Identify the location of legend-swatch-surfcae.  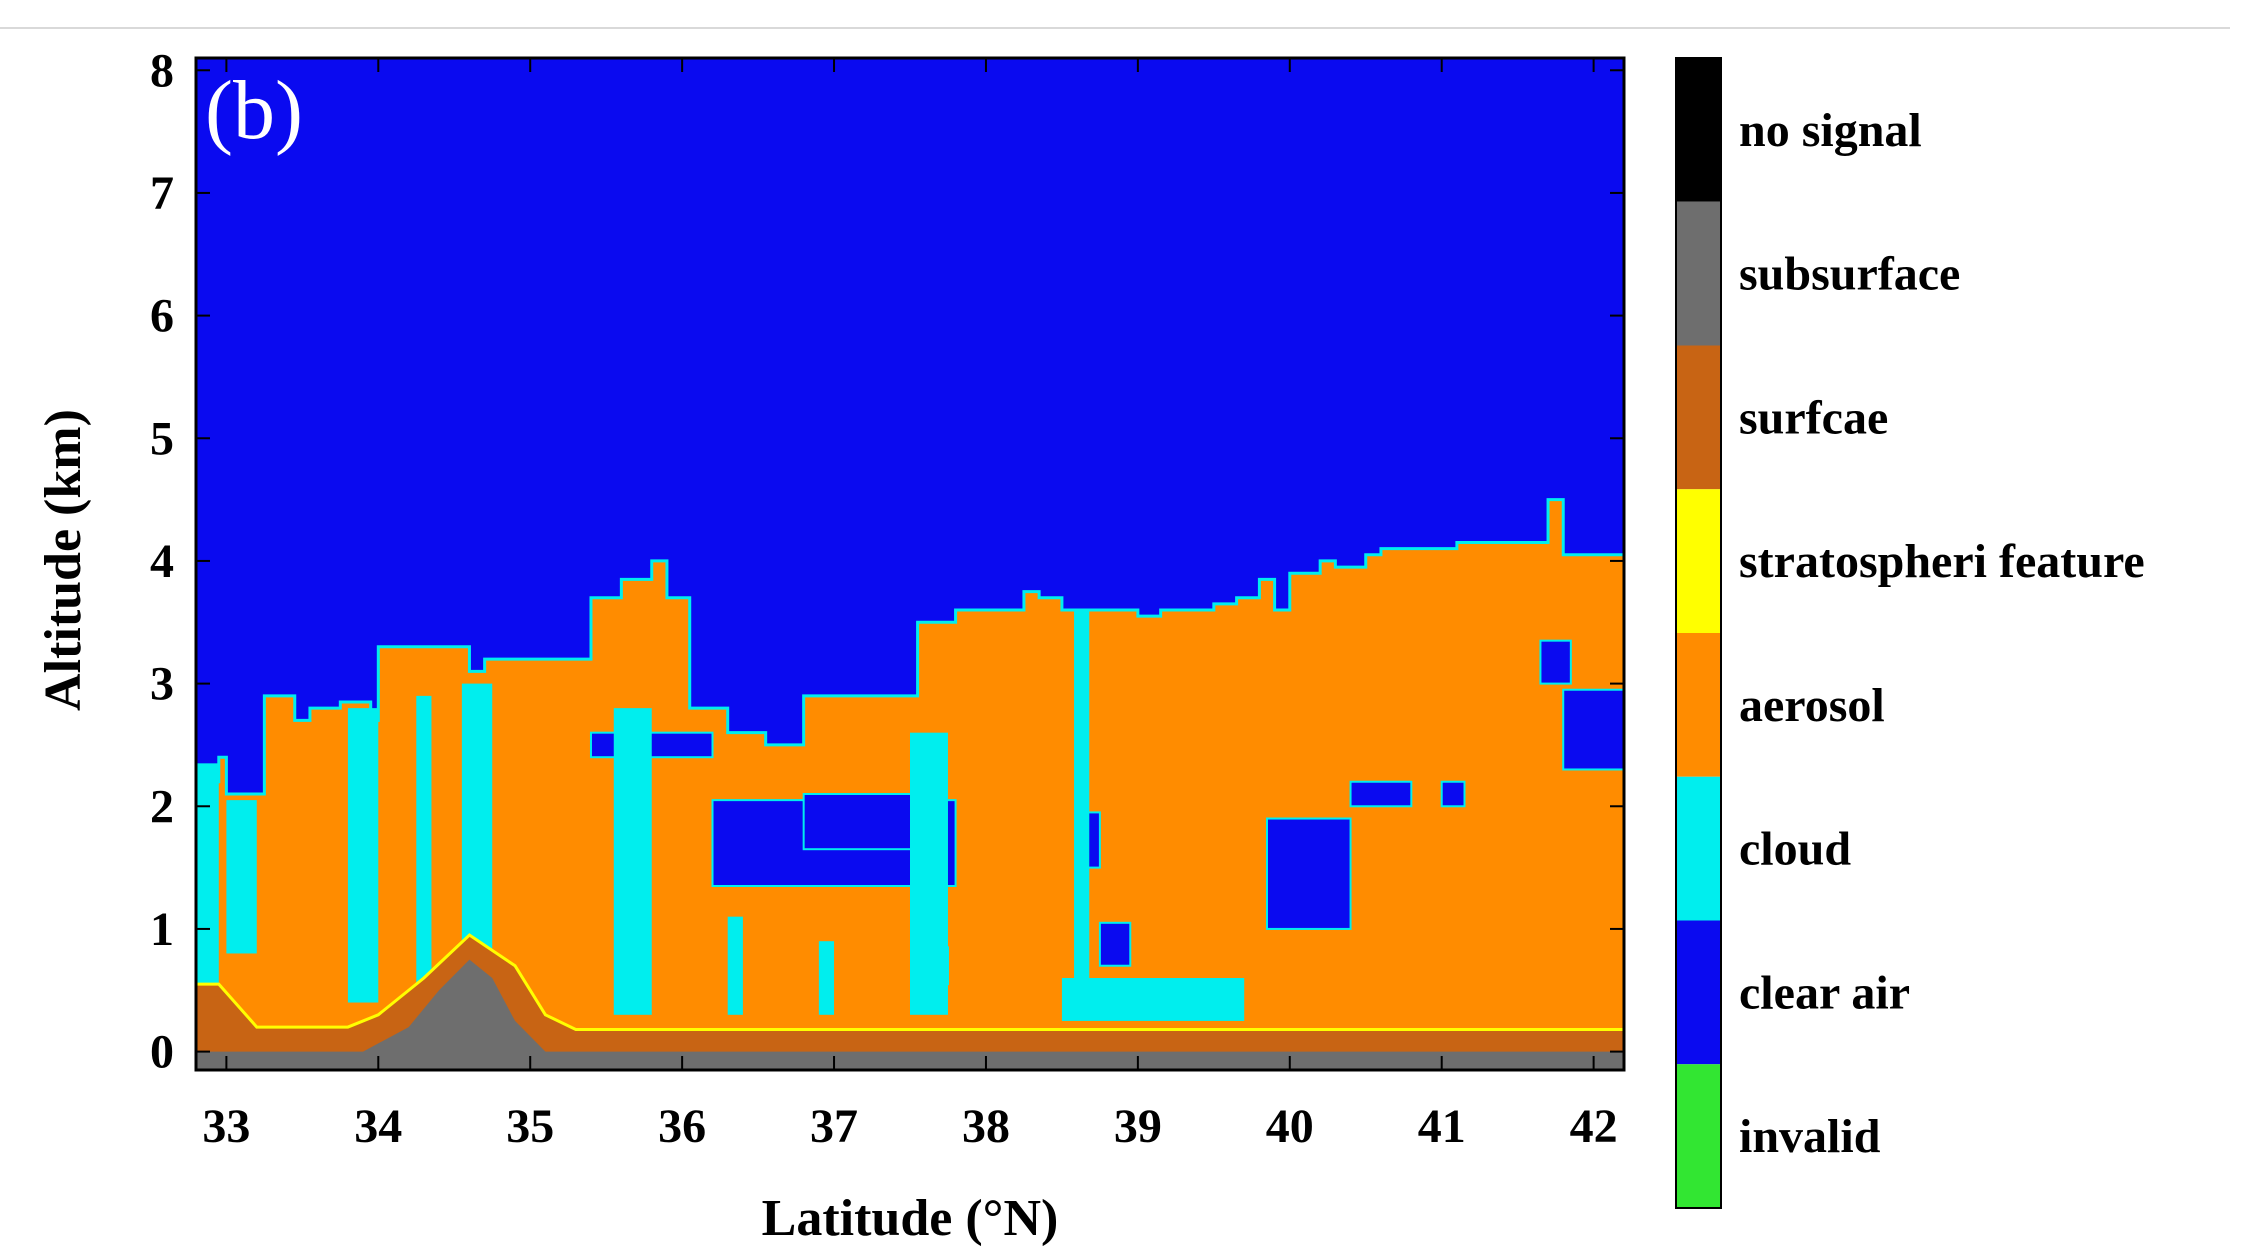
(1698, 417).